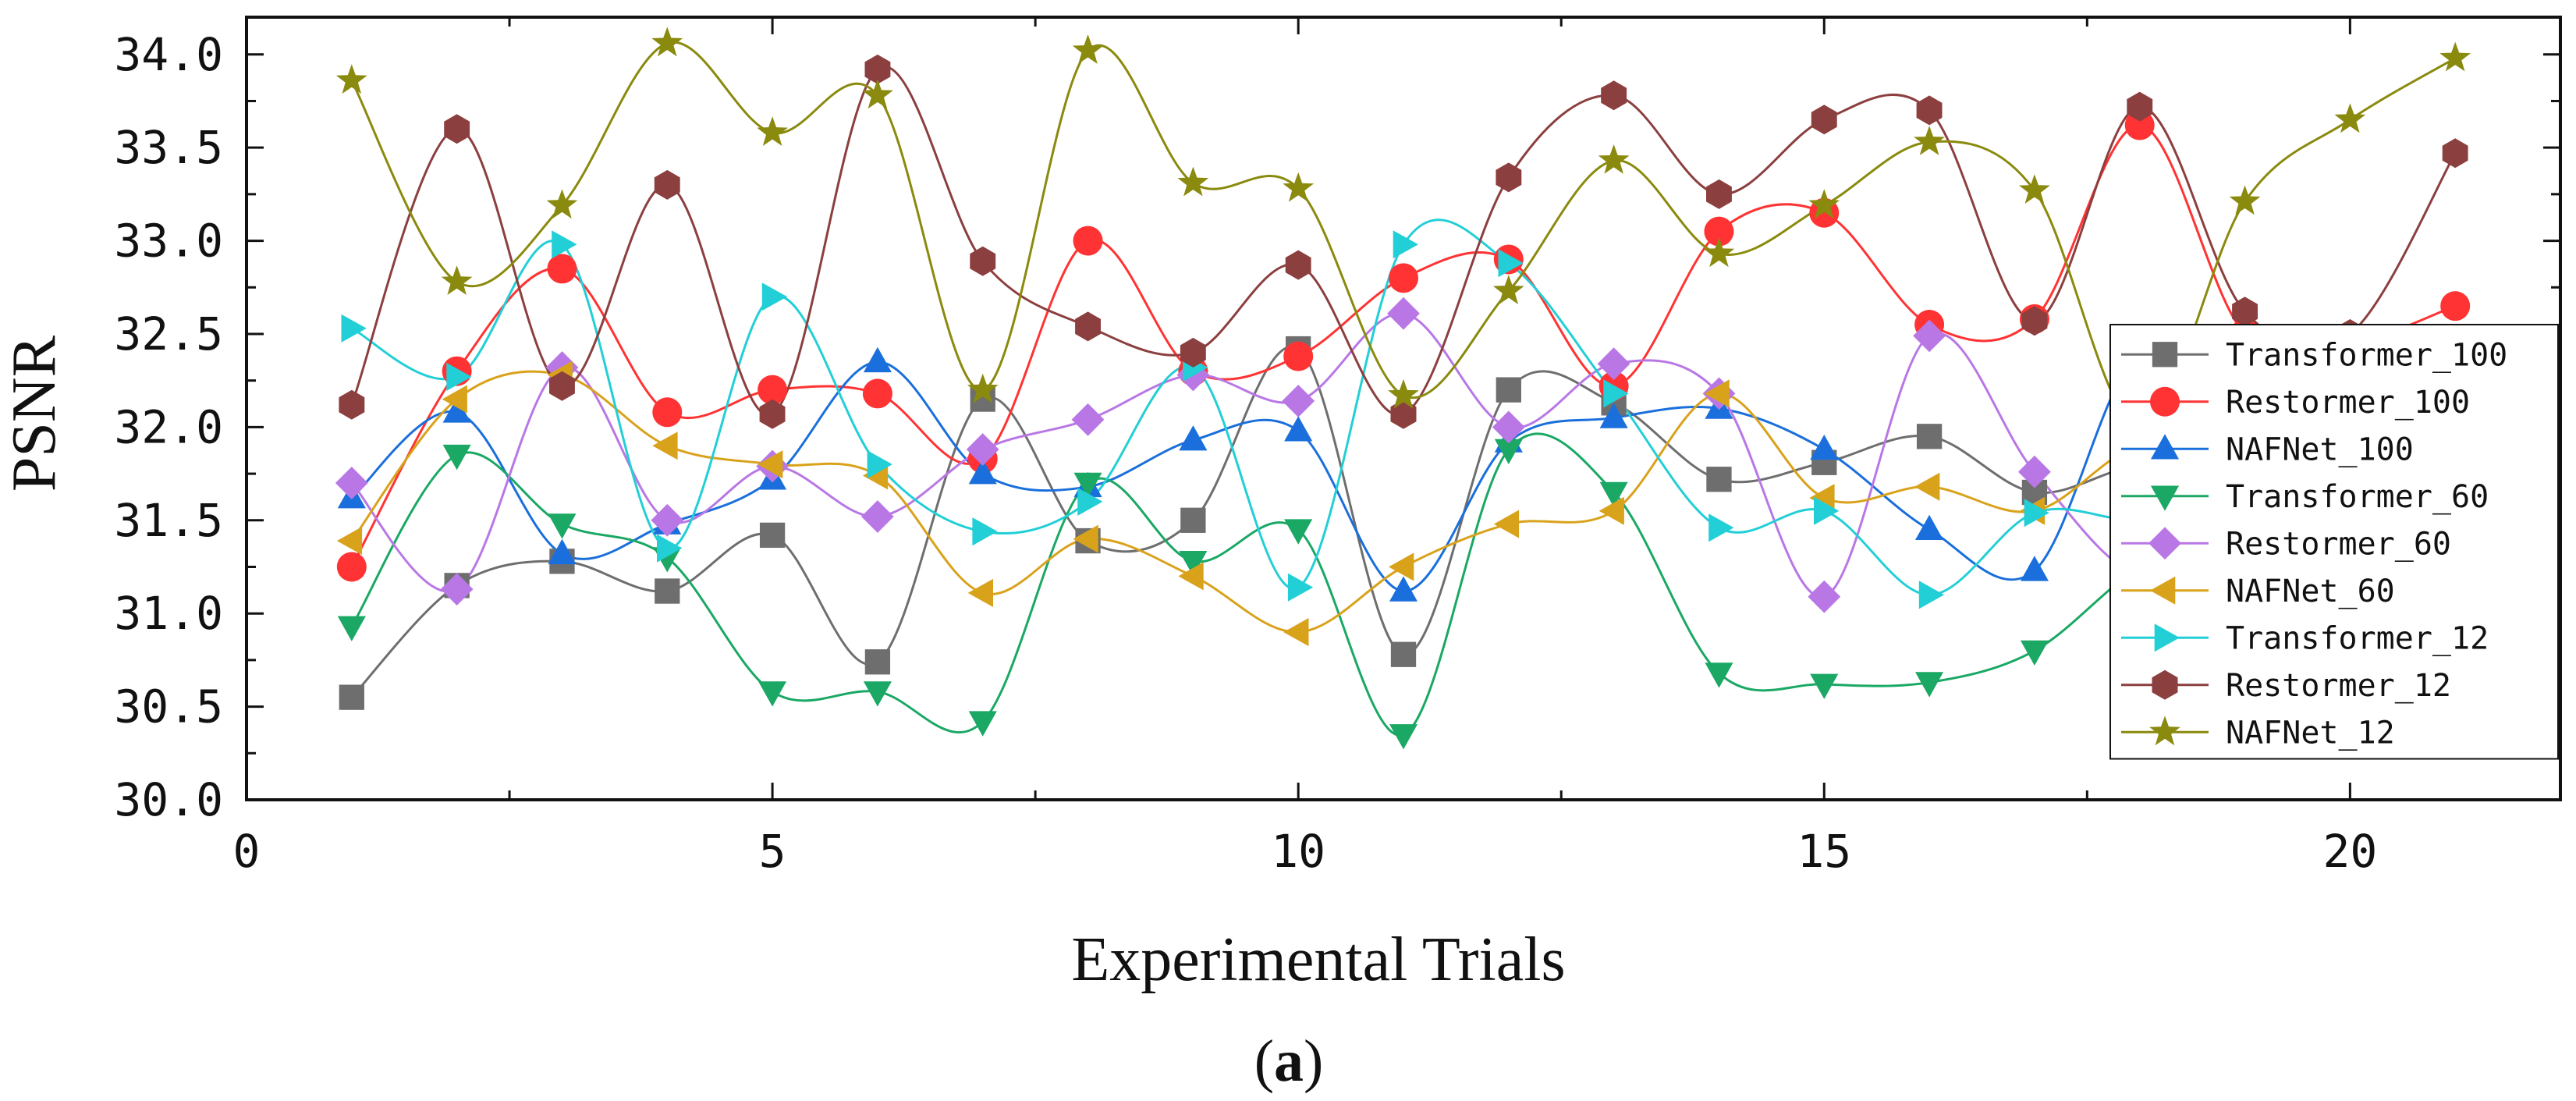 This screenshot has width=2576, height=1101. I want to click on y-tick-label: 32.5, so click(168, 333).